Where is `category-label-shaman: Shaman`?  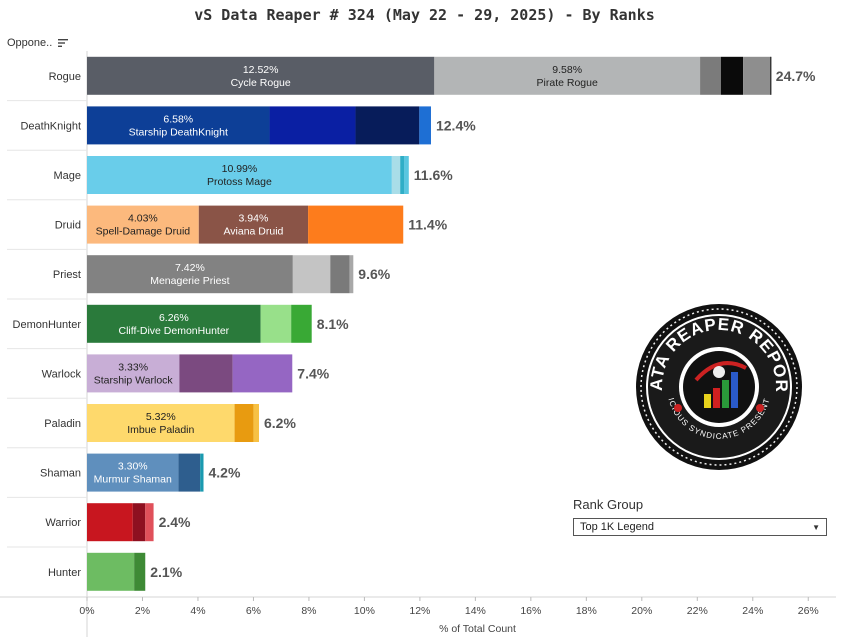 category-label-shaman: Shaman is located at coordinates (60, 474).